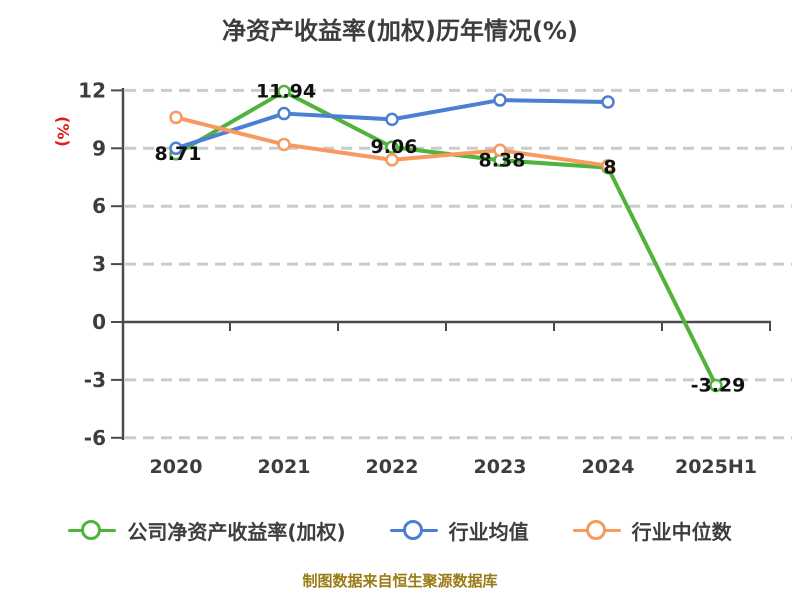  What do you see at coordinates (502, 160) in the screenshot?
I see `data-point-label: 8.38` at bounding box center [502, 160].